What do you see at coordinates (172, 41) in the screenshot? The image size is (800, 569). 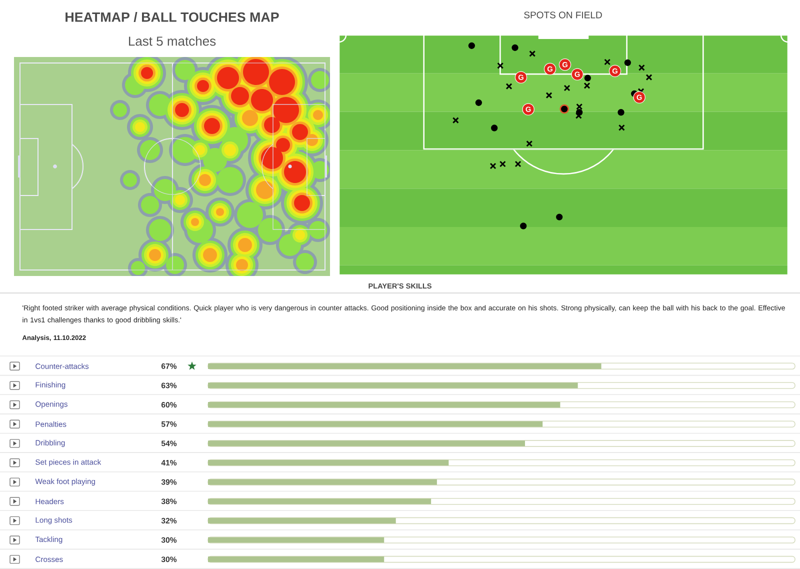 I see `text: Last 5 matches` at bounding box center [172, 41].